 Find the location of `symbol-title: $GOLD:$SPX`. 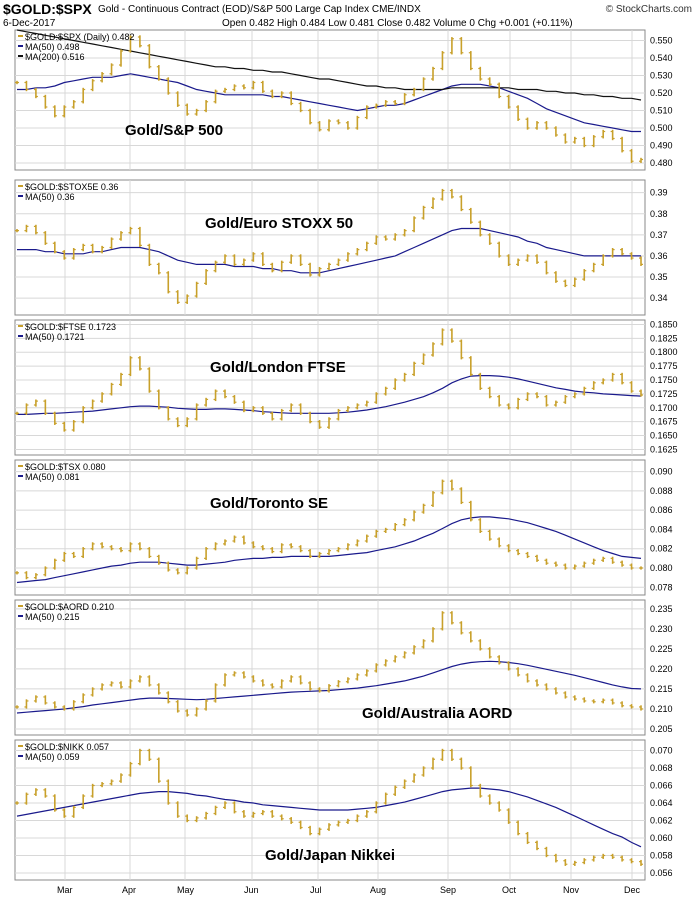

symbol-title: $GOLD:$SPX is located at coordinates (47, 9).